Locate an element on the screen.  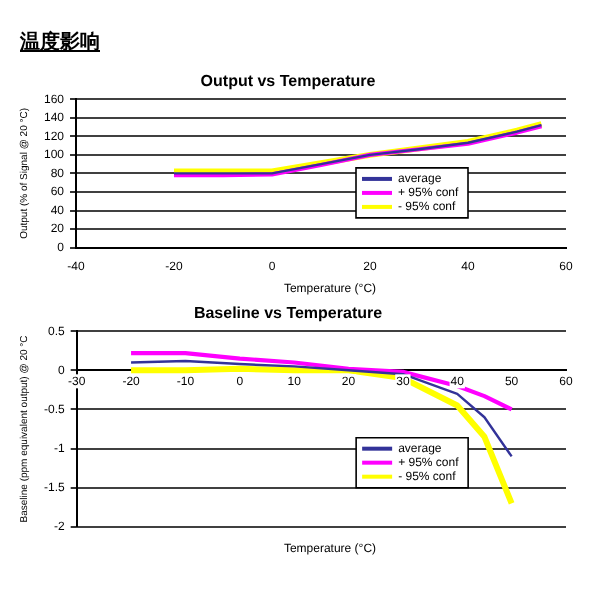
text: 温度影响 is located at coordinates (60, 43).